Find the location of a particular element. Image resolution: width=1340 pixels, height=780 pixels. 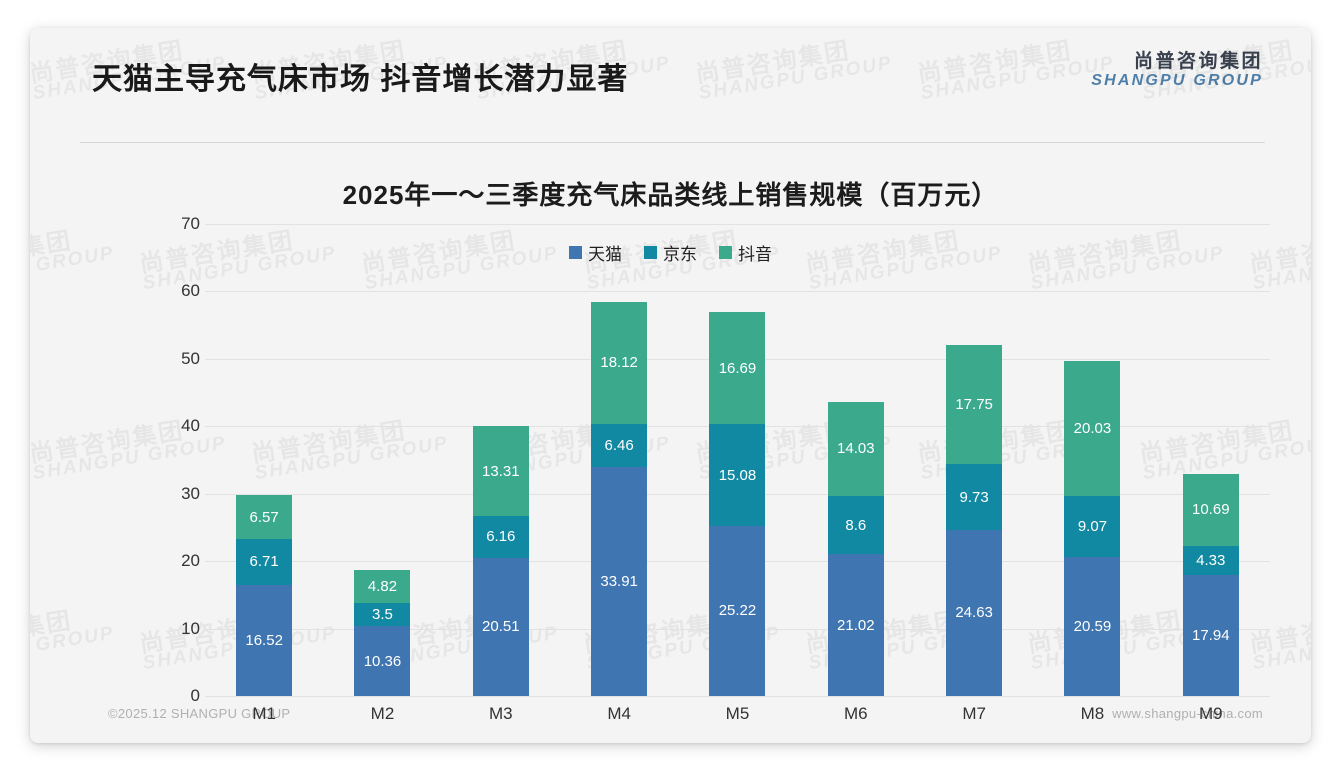

y-axis-tick-label: 60 is located at coordinates (190, 291).